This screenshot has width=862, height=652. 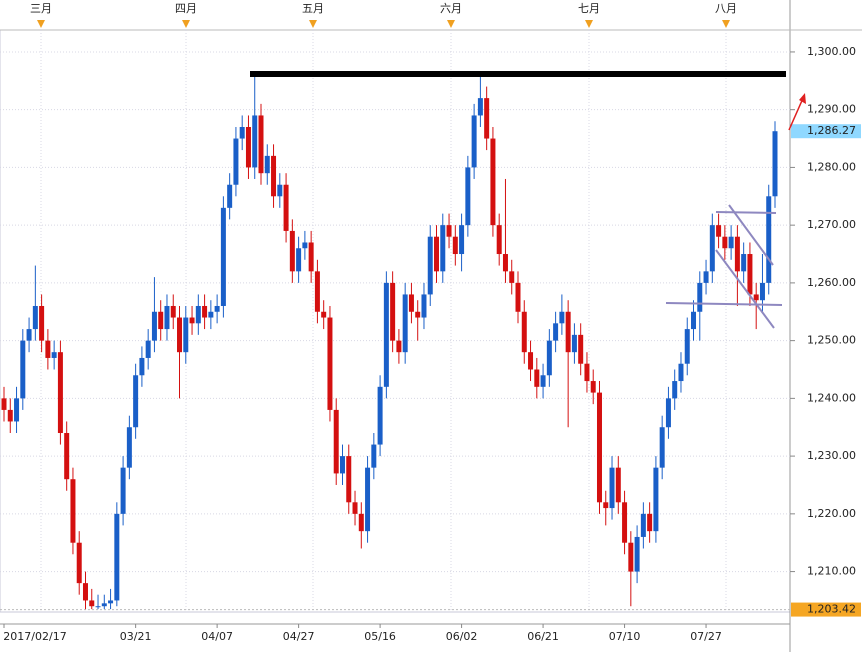 What do you see at coordinates (451, 8) in the screenshot?
I see `month-label: 六月` at bounding box center [451, 8].